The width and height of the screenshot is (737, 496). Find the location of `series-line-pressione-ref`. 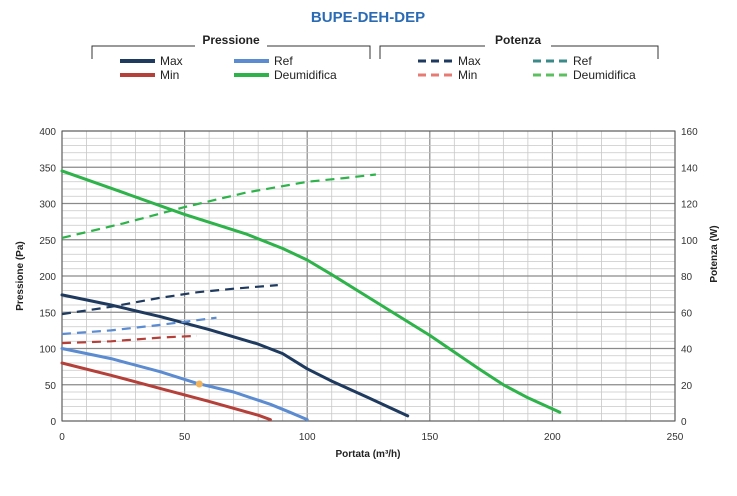

series-line-pressione-ref is located at coordinates (184, 384).